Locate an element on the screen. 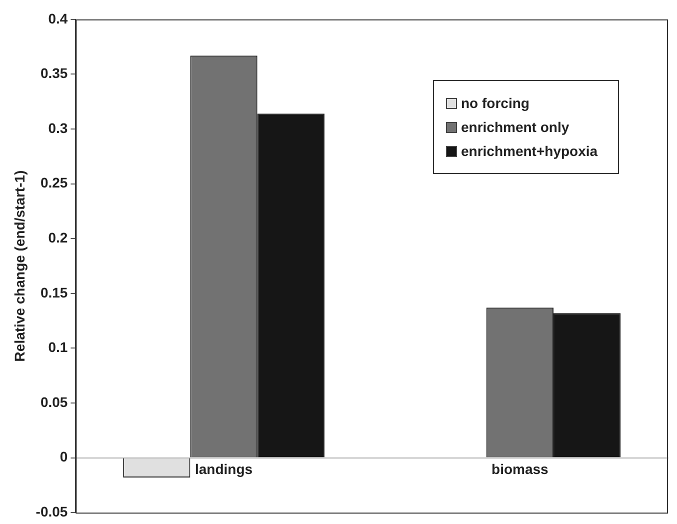 The height and width of the screenshot is (524, 677). y-tick-label: 0.1 is located at coordinates (58, 347).